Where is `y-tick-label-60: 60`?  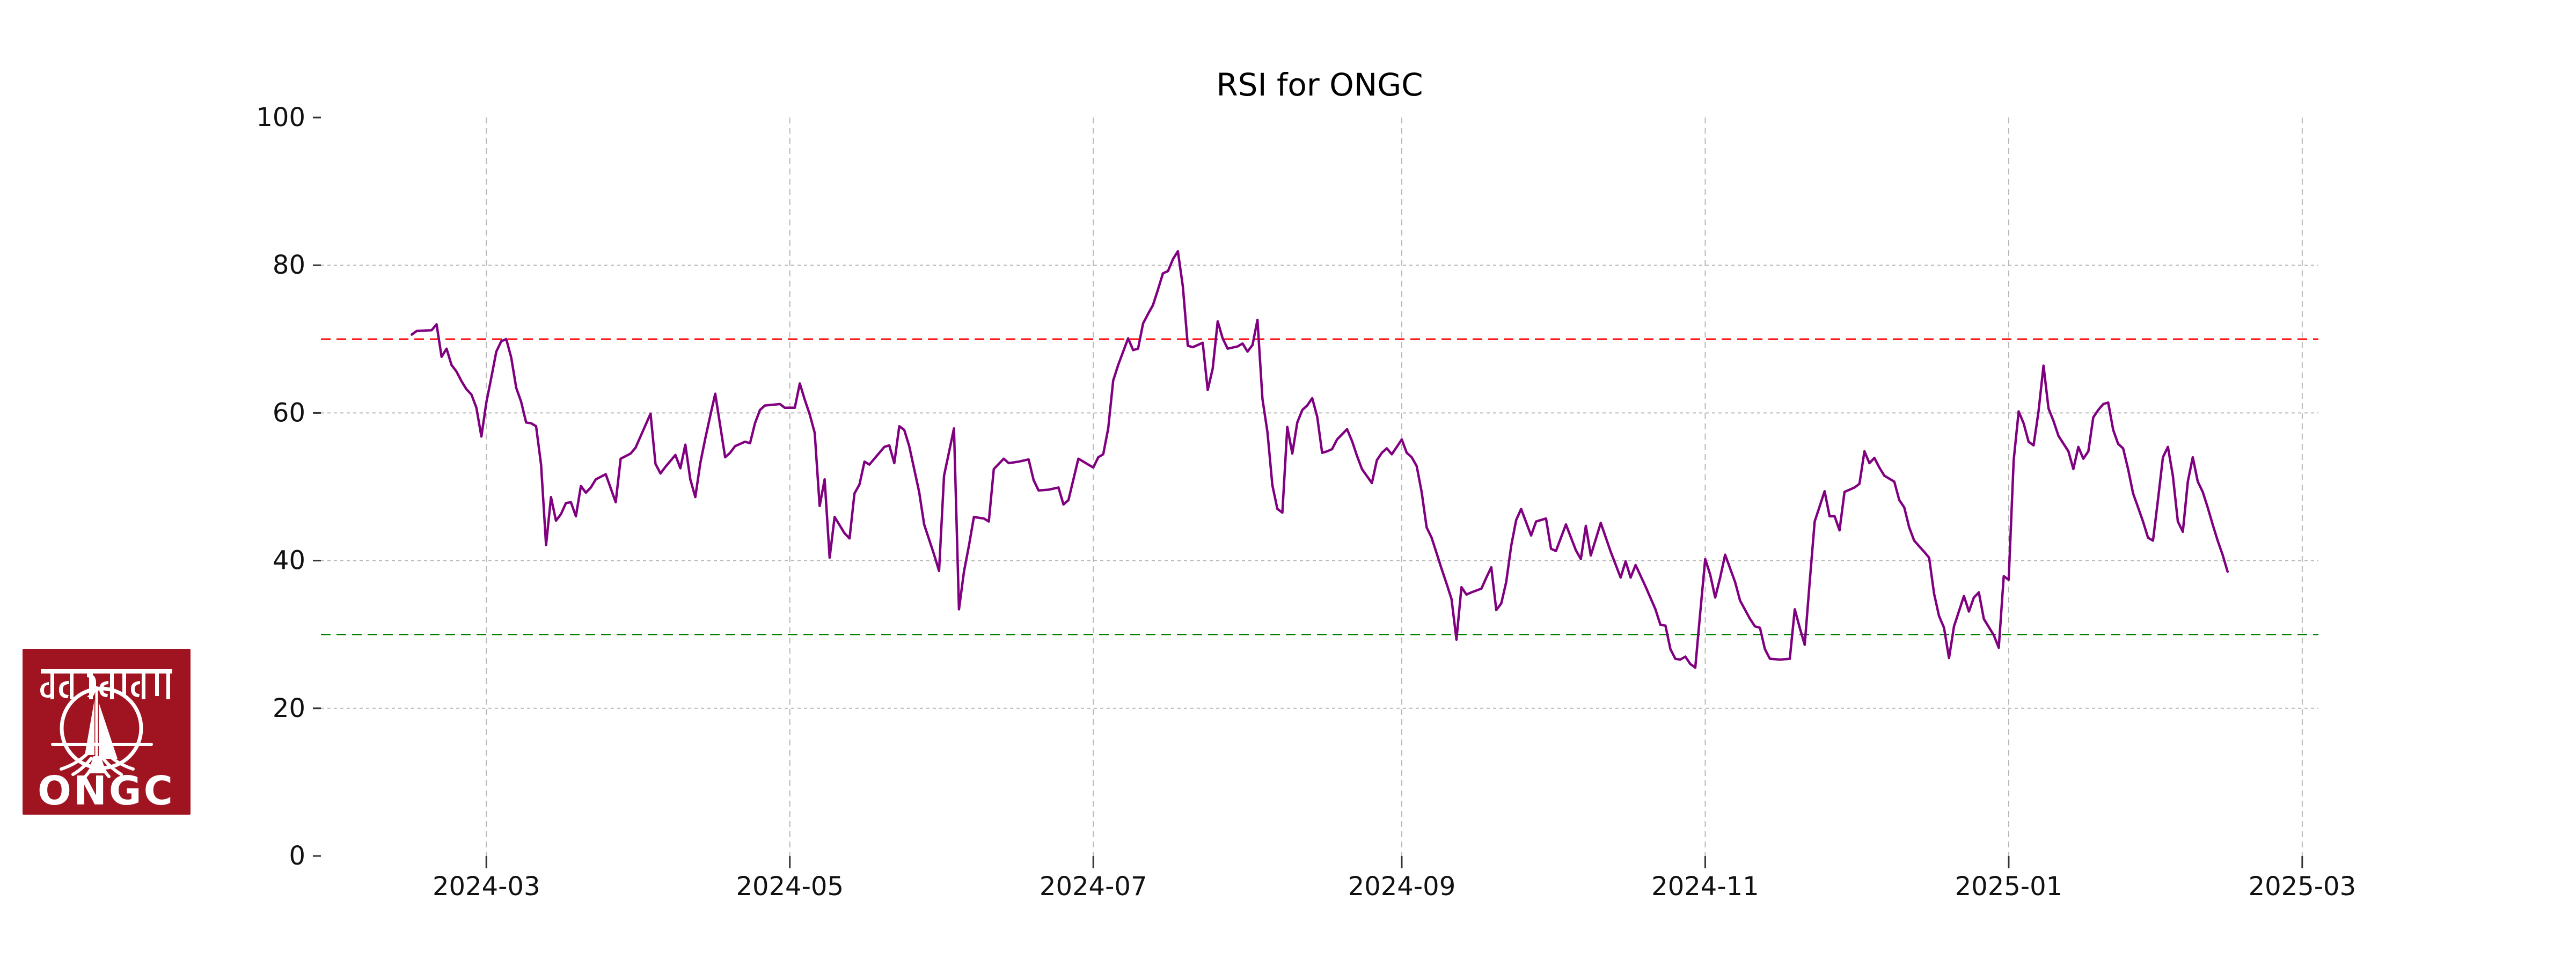
y-tick-label-60: 60 is located at coordinates (289, 413).